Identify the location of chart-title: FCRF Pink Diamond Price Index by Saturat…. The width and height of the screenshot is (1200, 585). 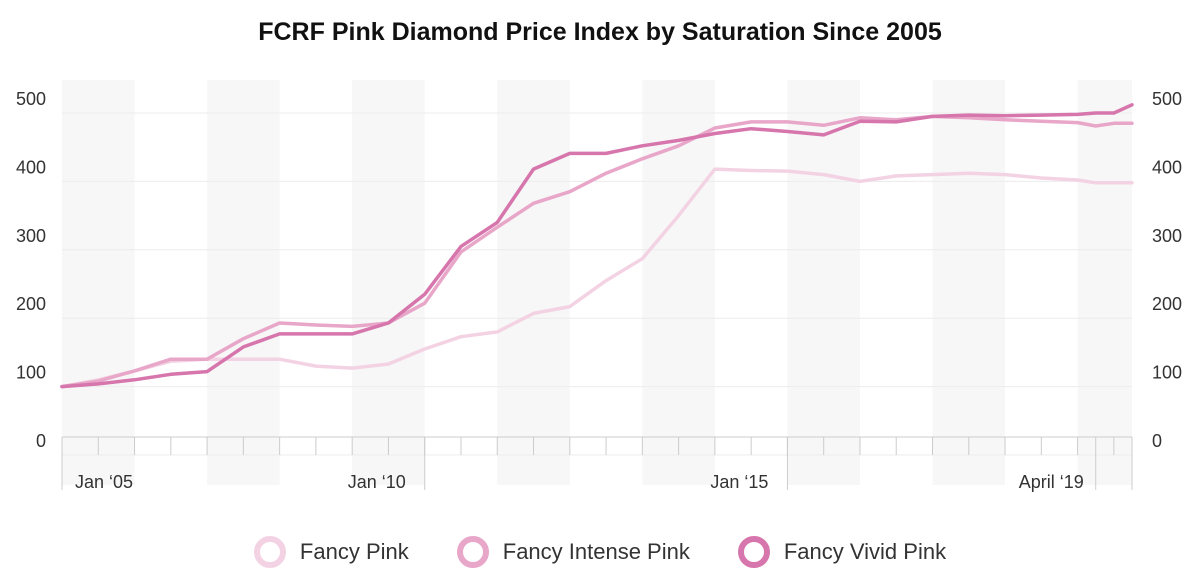
(600, 32).